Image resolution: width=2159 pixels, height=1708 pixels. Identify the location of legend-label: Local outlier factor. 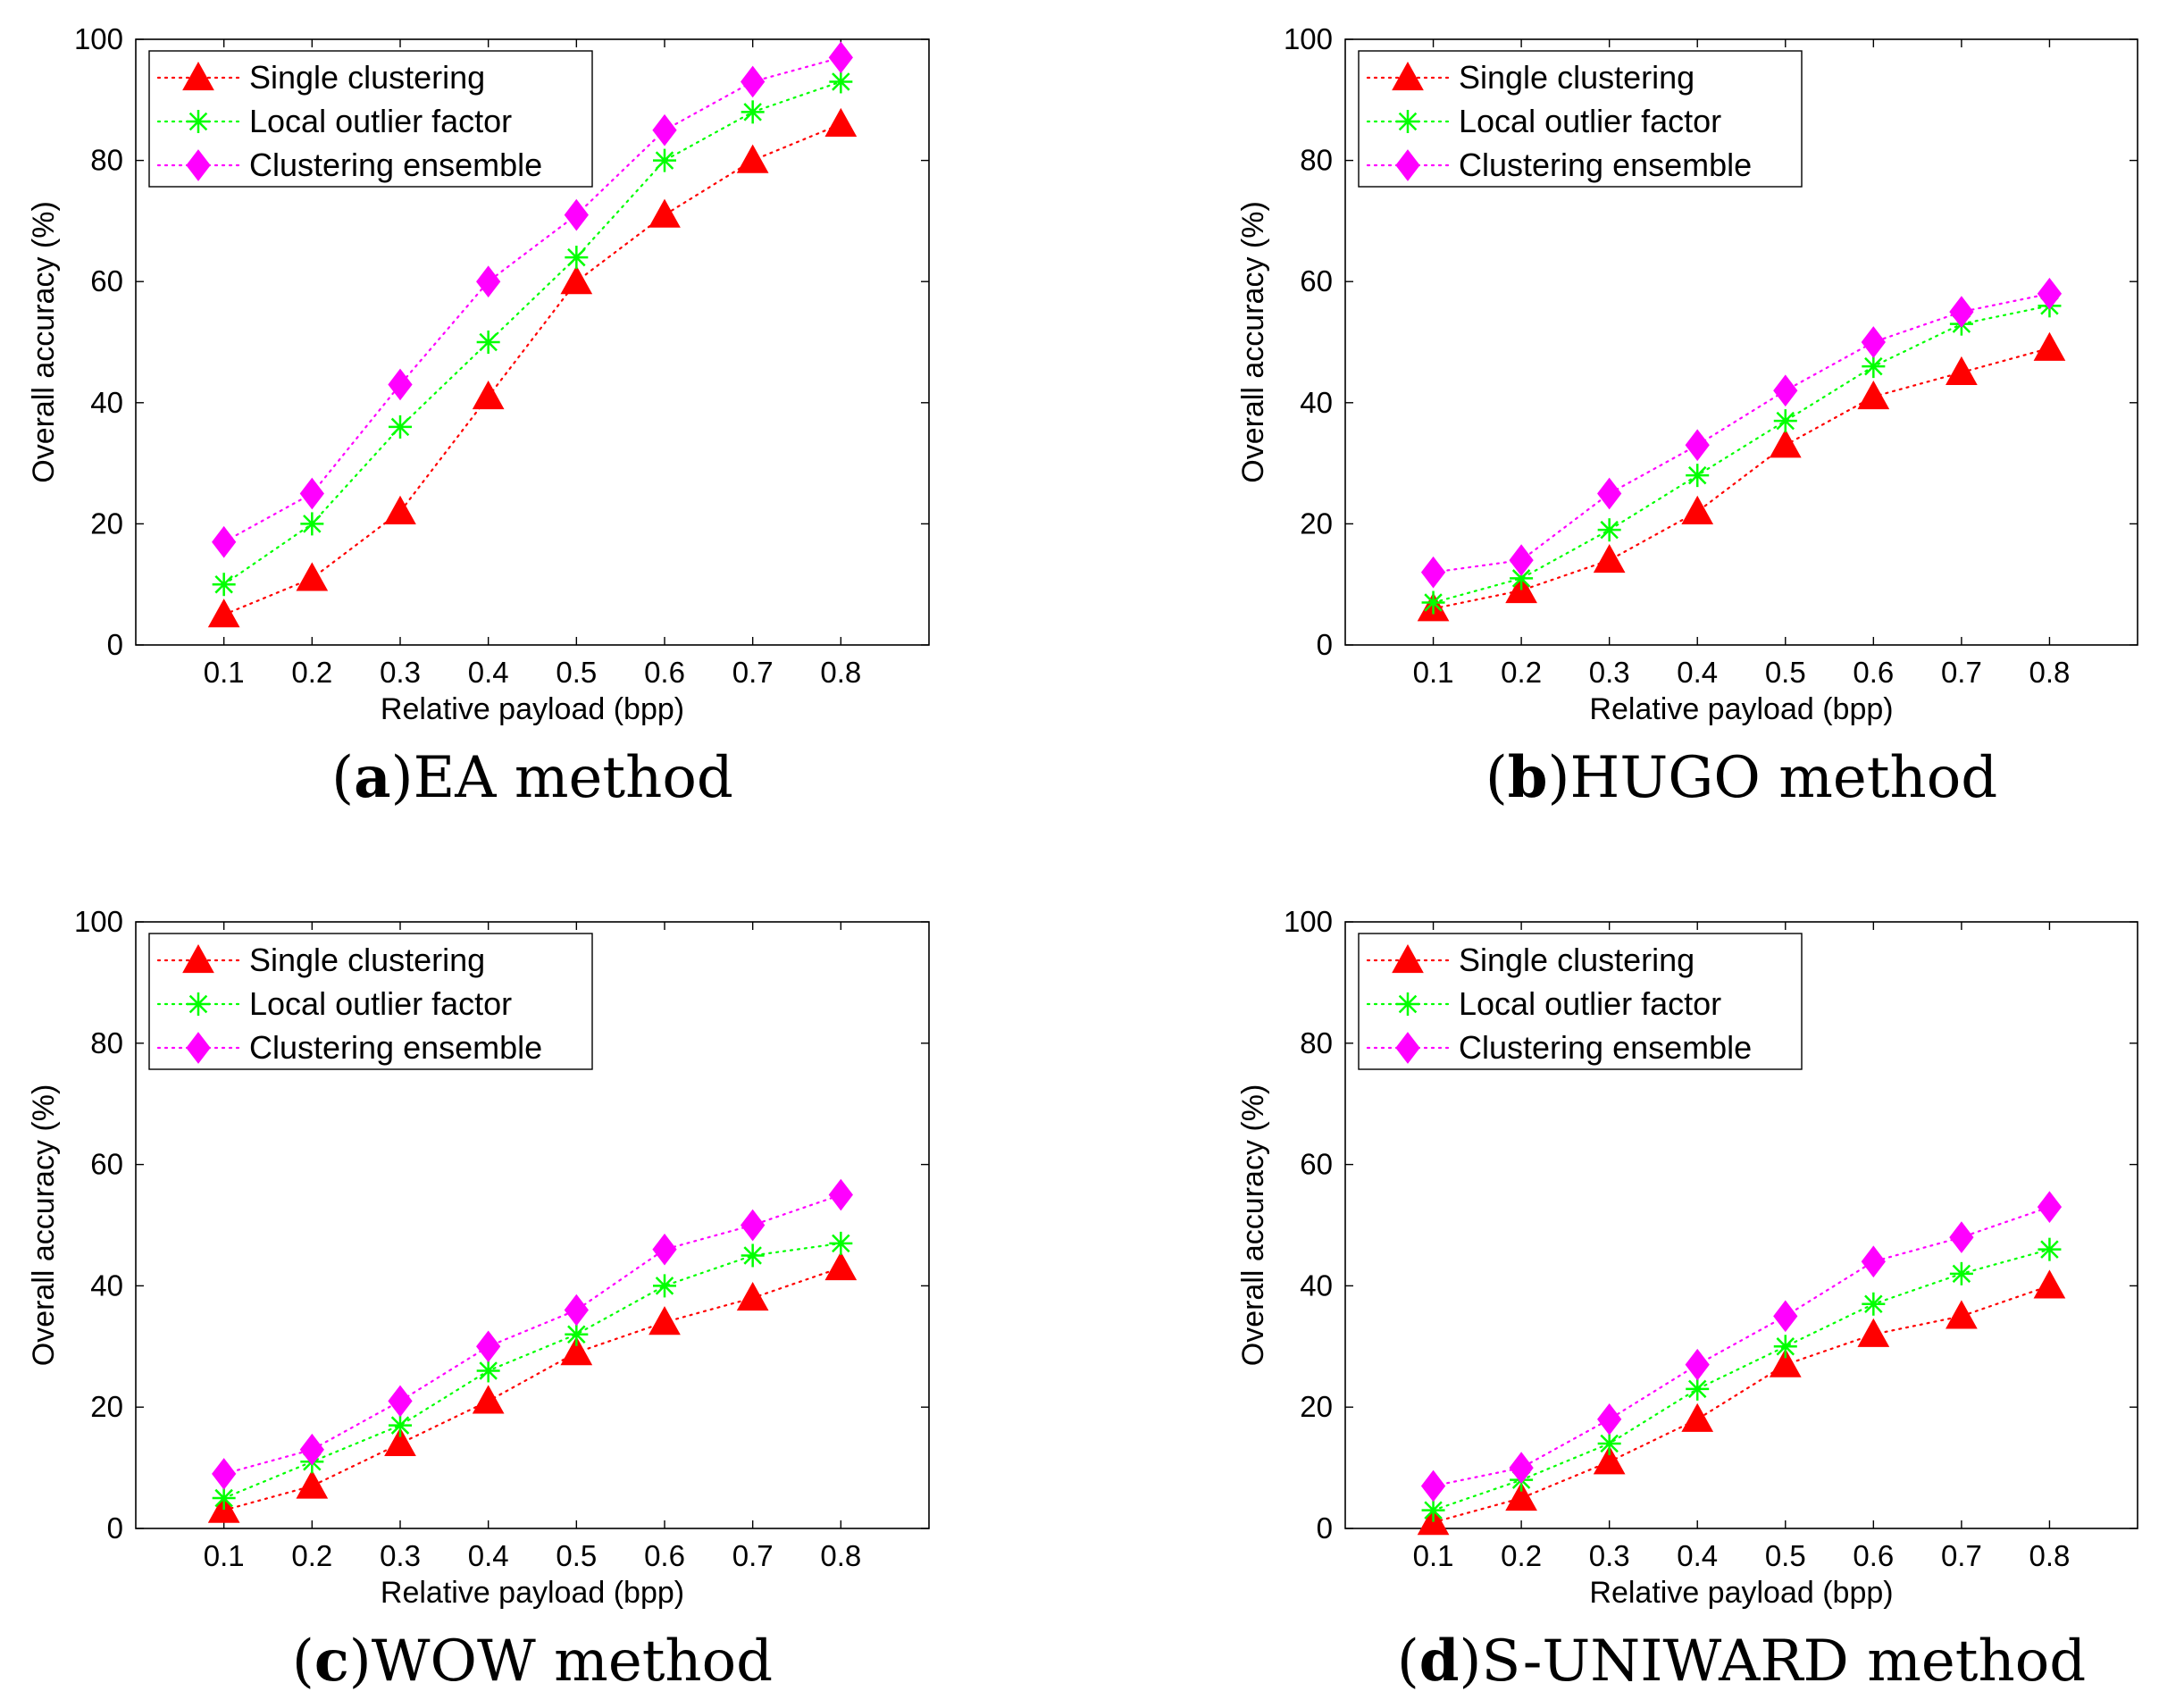
(1590, 121).